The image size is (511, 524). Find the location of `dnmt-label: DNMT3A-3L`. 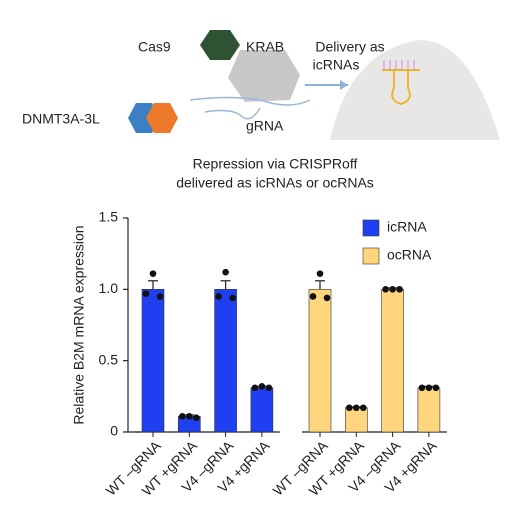

dnmt-label: DNMT3A-3L is located at coordinates (61, 119).